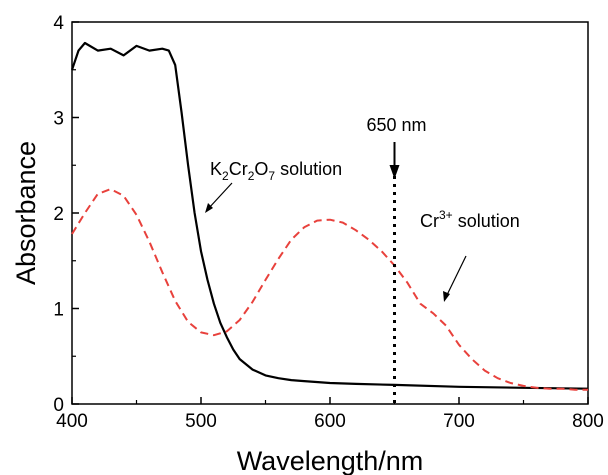  What do you see at coordinates (26, 213) in the screenshot?
I see `y-axis-title: Absorbance` at bounding box center [26, 213].